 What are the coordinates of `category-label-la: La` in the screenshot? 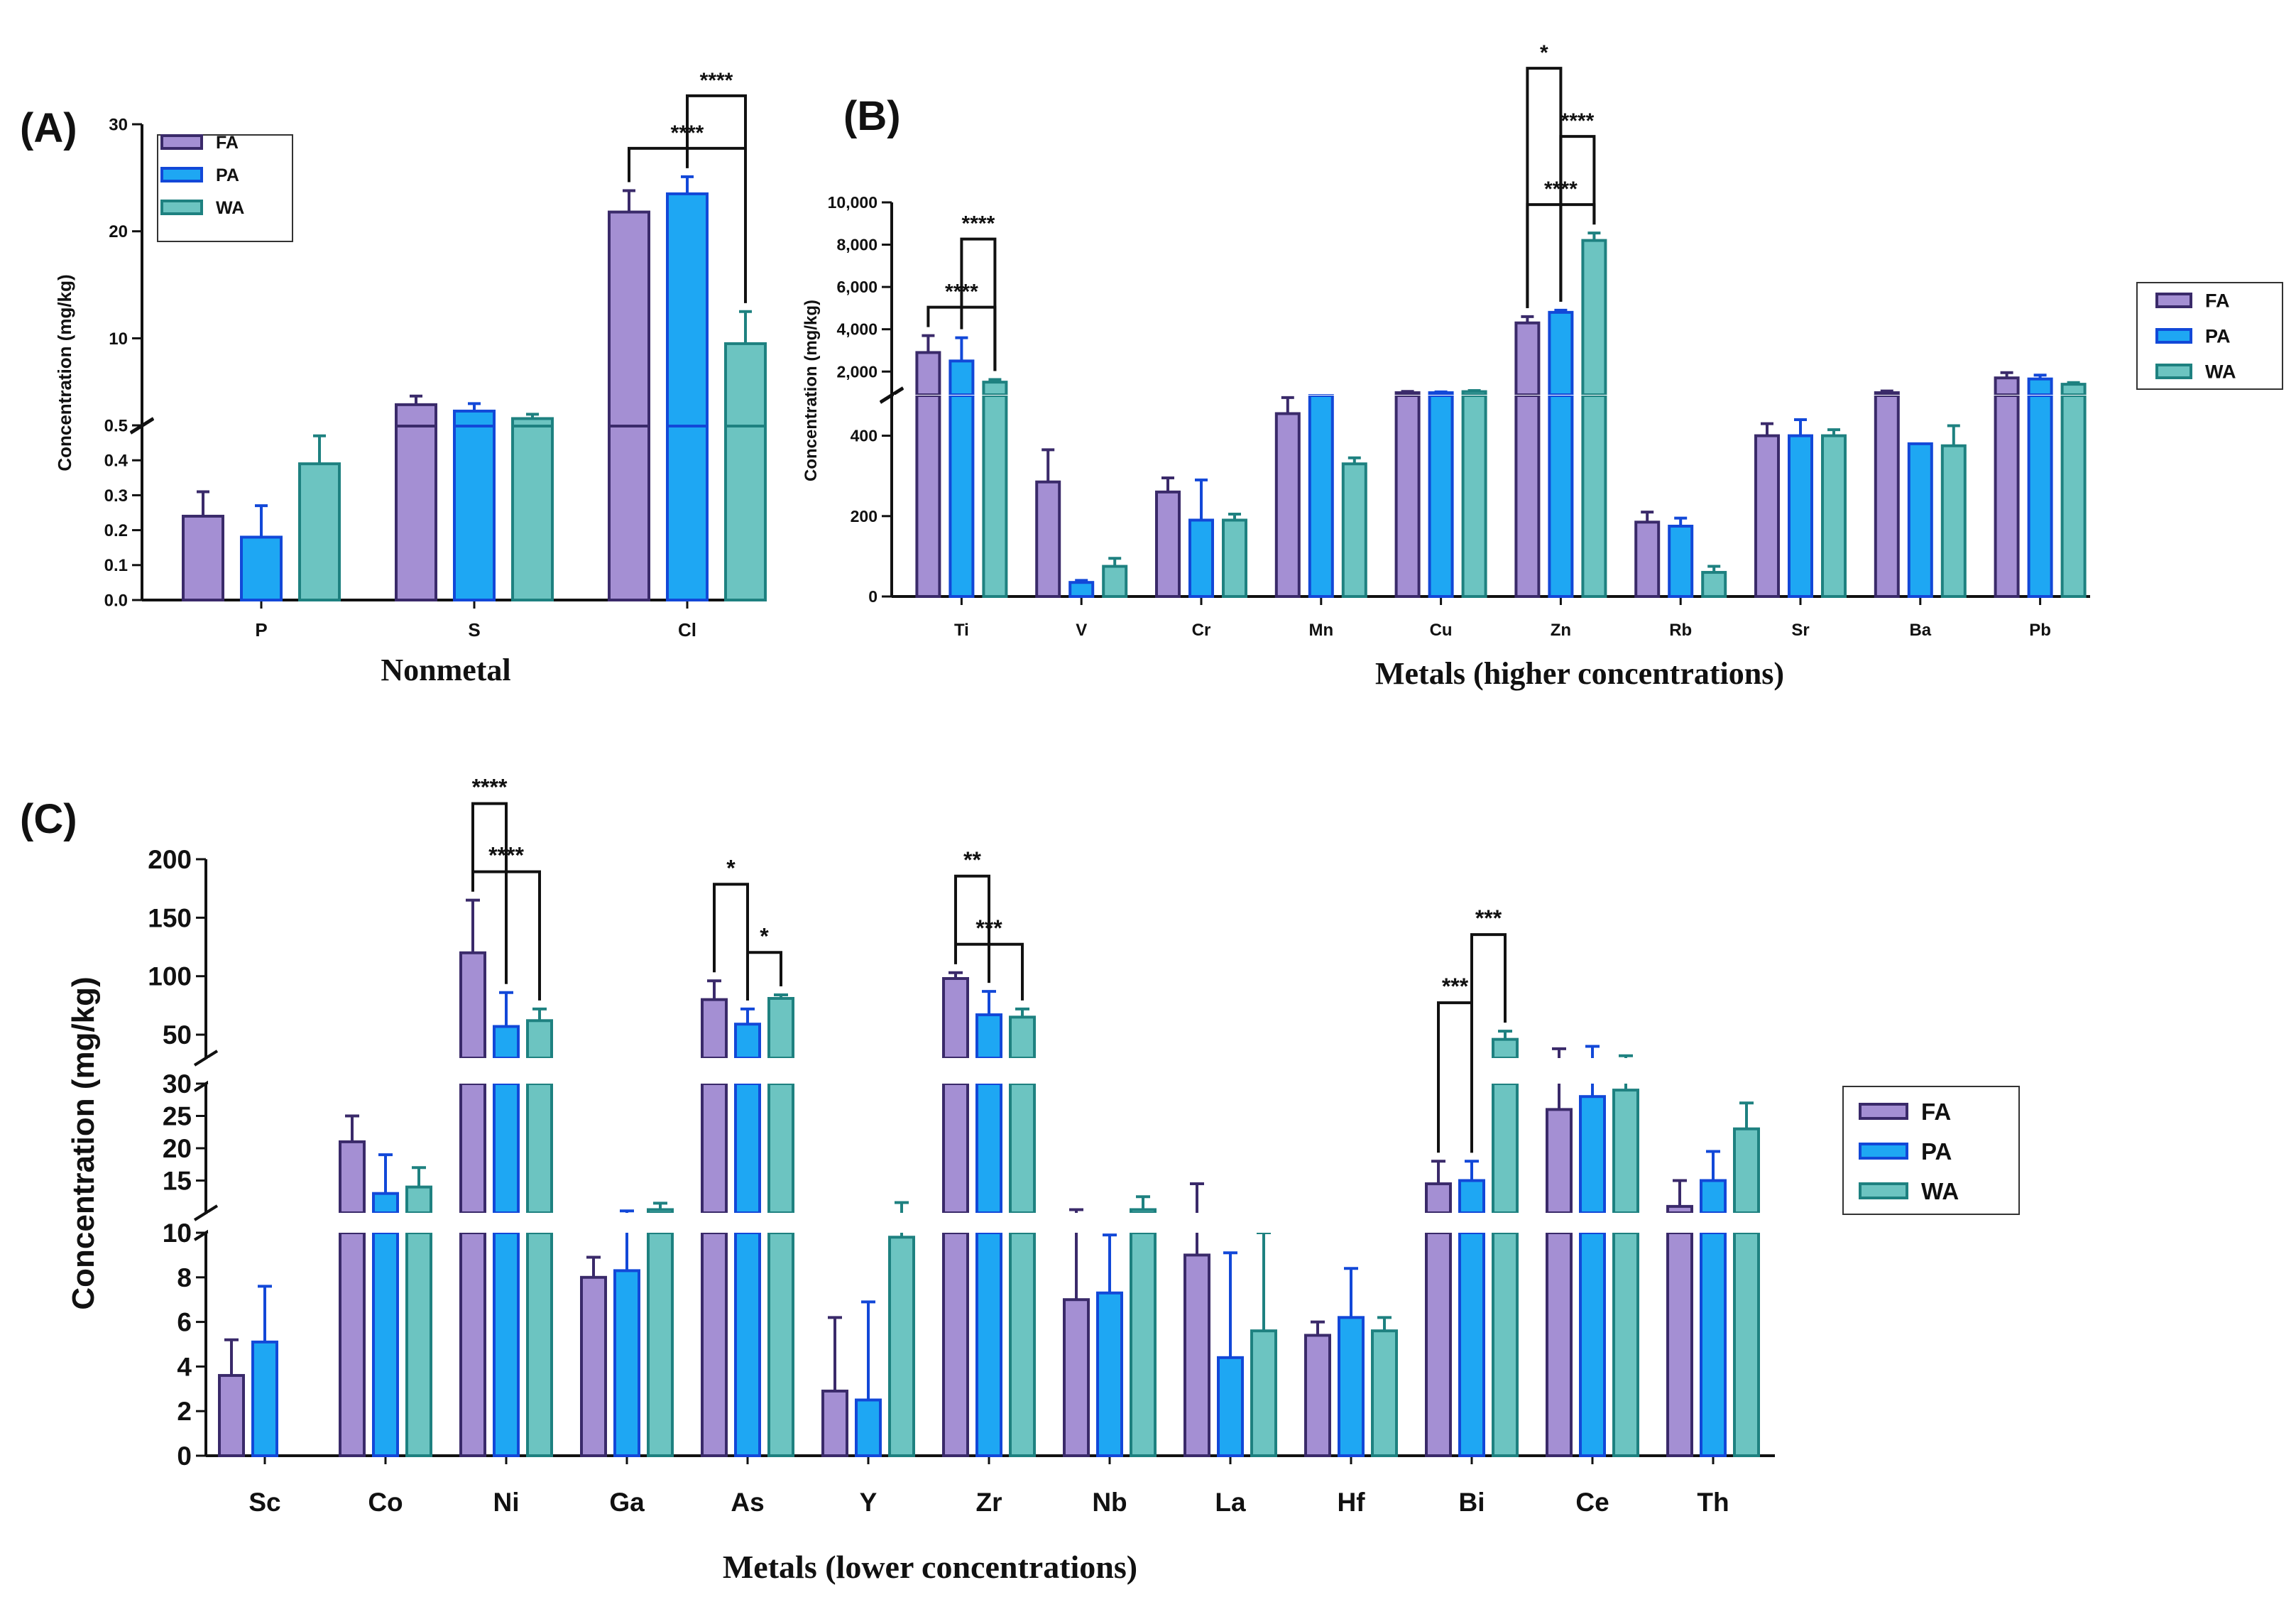 It's located at (1230, 1502).